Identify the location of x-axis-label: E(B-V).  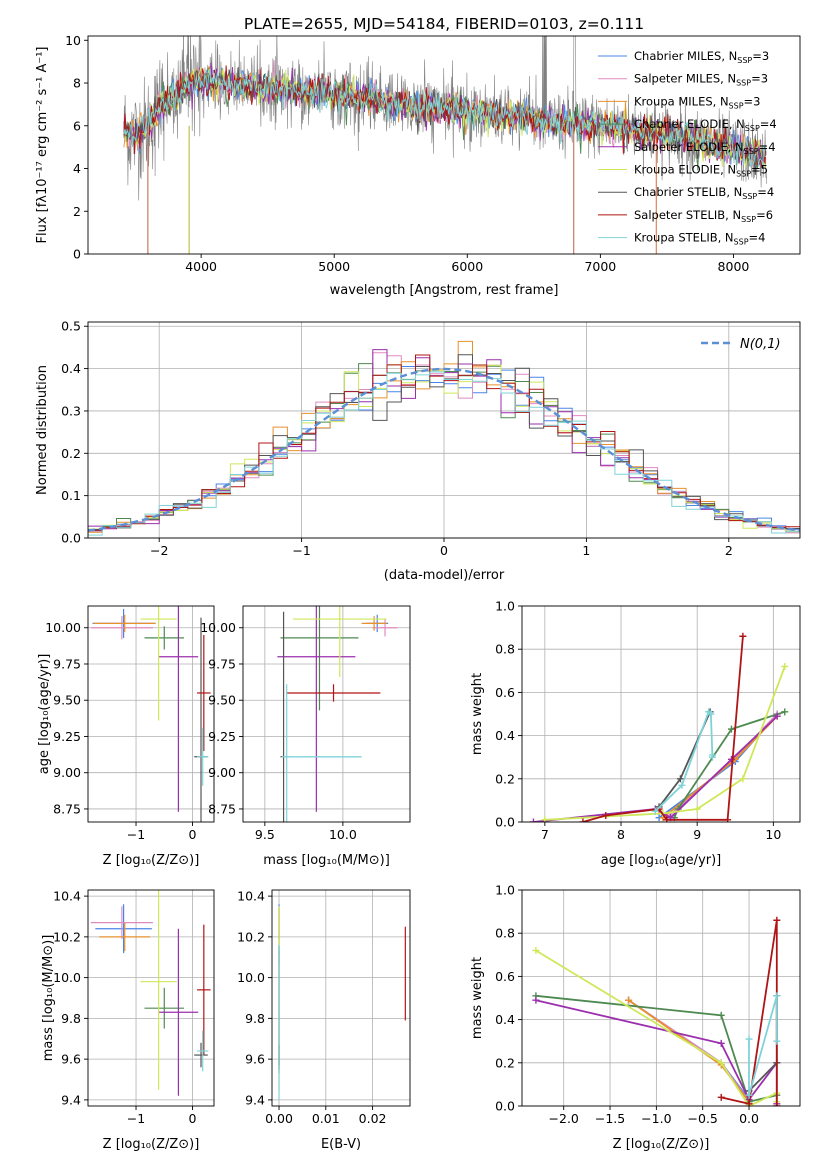
(341, 1144).